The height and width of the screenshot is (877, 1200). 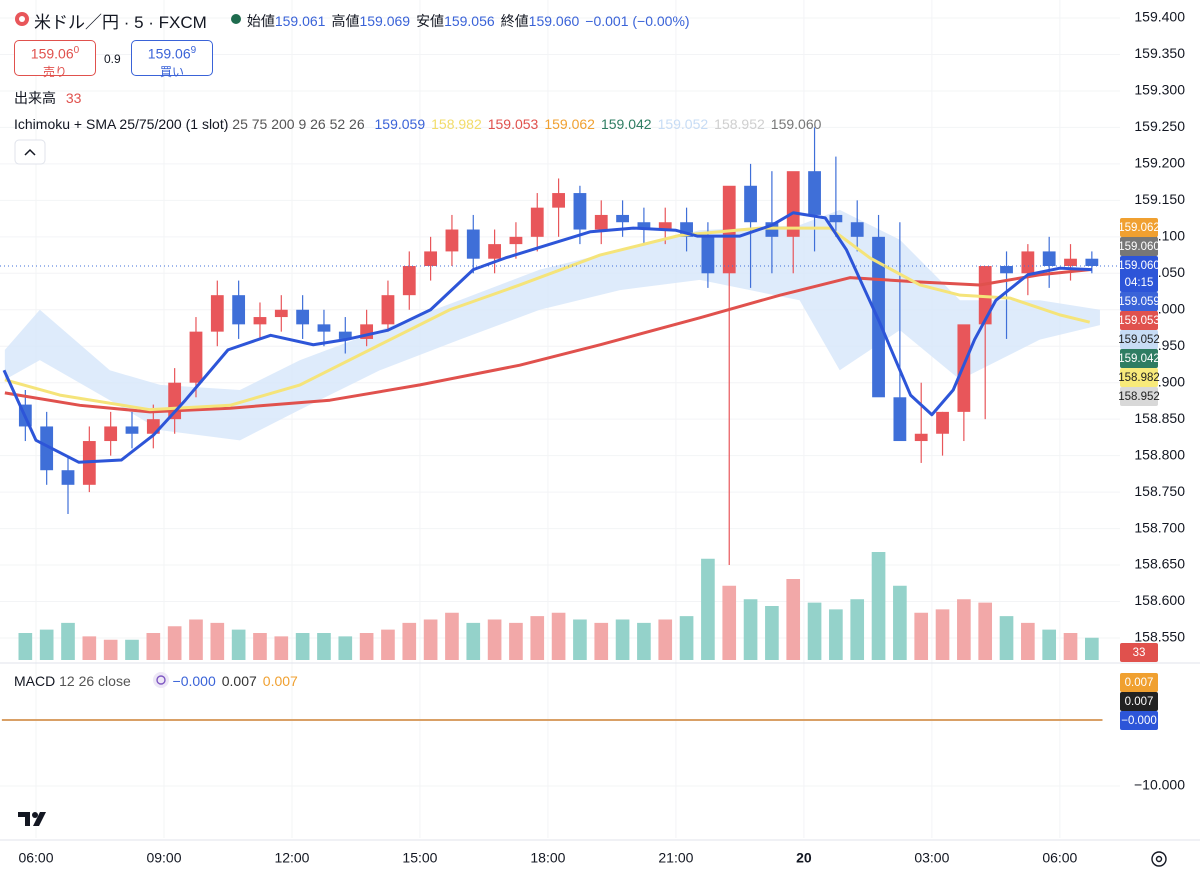 I want to click on macd-name: MACD, so click(x=35, y=681).